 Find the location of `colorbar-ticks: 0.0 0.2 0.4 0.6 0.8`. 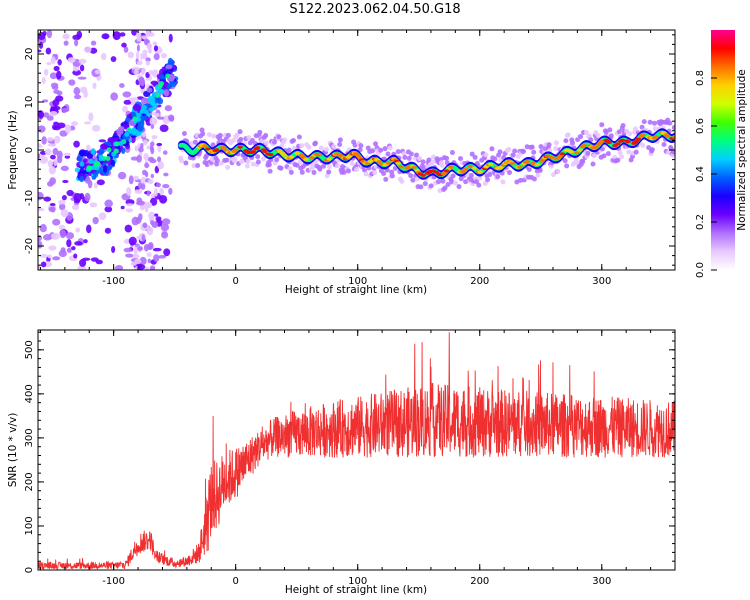

colorbar-ticks: 0.0 0.2 0.4 0.6 0.8 is located at coordinates (706, 174).